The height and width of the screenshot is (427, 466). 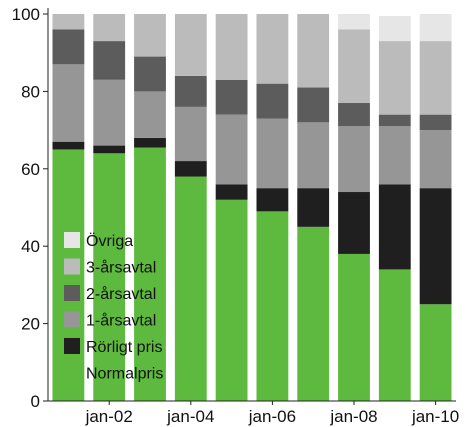 What do you see at coordinates (30, 208) in the screenshot?
I see `y-ticks-layer: 0 20 40 60 80 100` at bounding box center [30, 208].